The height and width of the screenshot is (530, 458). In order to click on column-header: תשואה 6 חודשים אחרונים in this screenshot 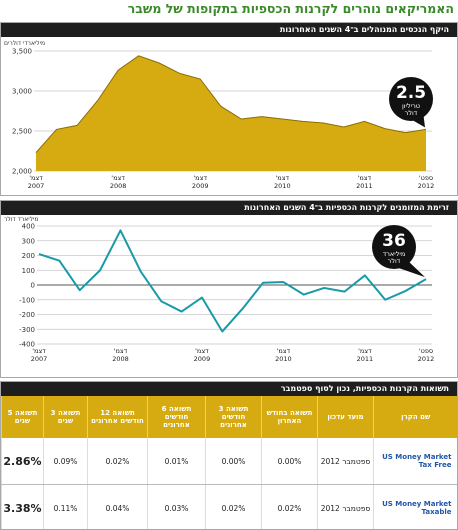, I will do `click(176, 417)`.